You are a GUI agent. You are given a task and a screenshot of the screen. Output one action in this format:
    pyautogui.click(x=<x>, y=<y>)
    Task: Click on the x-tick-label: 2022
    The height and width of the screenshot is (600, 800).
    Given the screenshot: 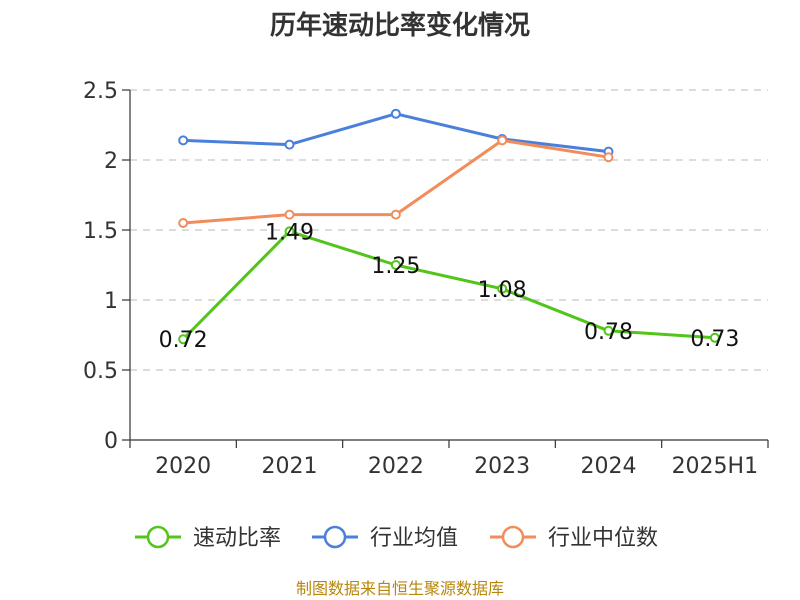 What is the action you would take?
    pyautogui.click(x=396, y=466)
    